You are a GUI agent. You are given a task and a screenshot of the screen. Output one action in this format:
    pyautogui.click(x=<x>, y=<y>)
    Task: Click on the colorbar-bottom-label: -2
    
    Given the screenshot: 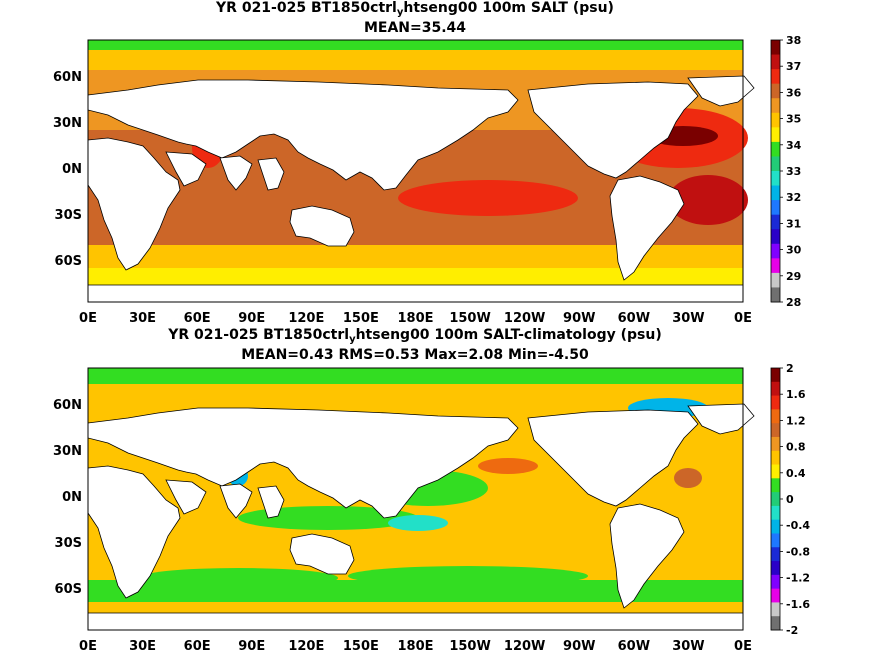 What is the action you would take?
    pyautogui.click(x=792, y=630)
    